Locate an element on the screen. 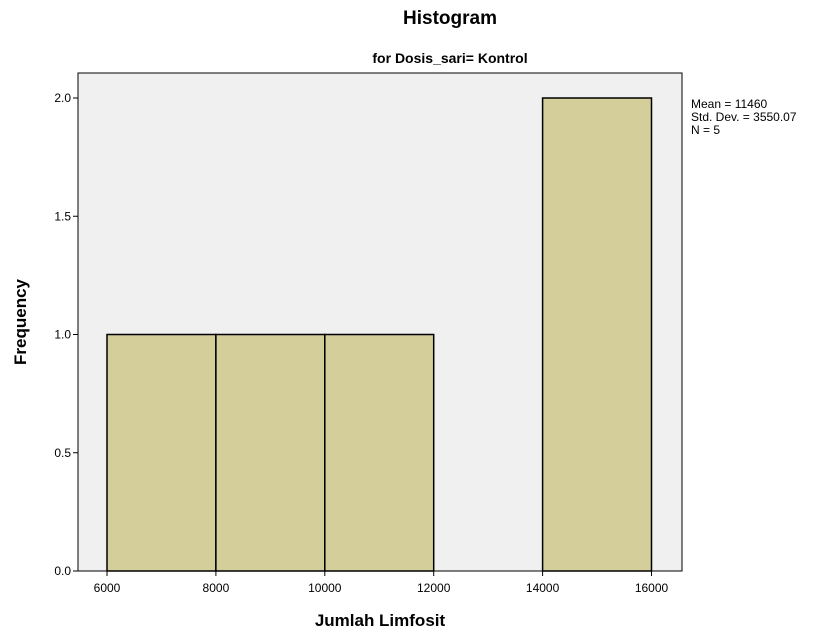 The image size is (835, 633). y-tick-label: 0.0 is located at coordinates (62, 571).